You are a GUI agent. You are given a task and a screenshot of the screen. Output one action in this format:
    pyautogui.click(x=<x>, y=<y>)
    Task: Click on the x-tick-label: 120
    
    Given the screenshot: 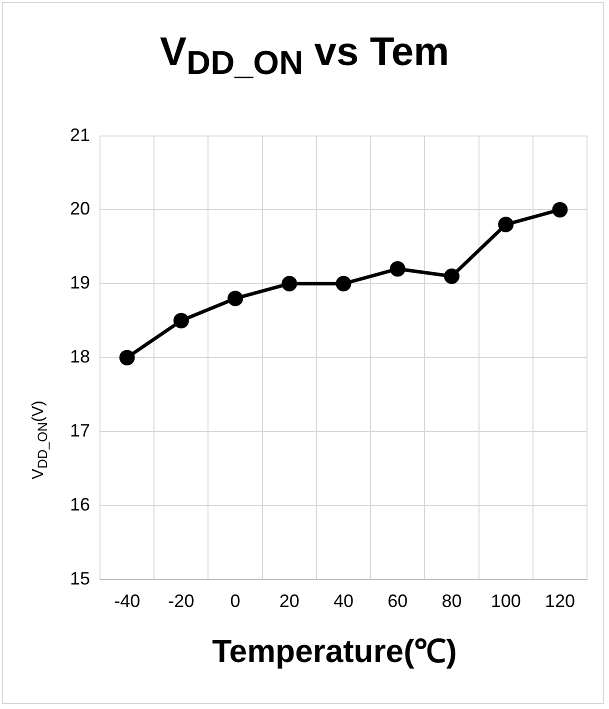 What is the action you would take?
    pyautogui.click(x=559, y=601)
    